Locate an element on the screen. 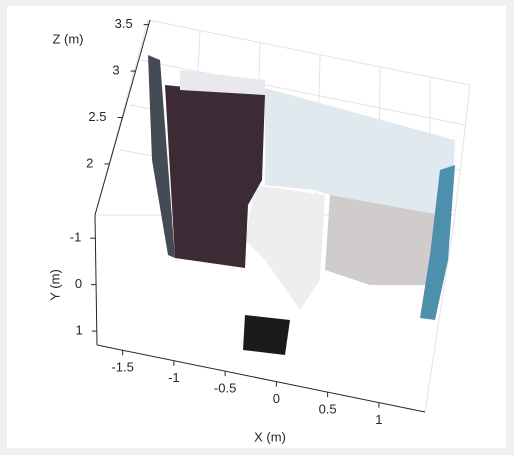 The image size is (514, 455). floor is located at coordinates (382, 240).